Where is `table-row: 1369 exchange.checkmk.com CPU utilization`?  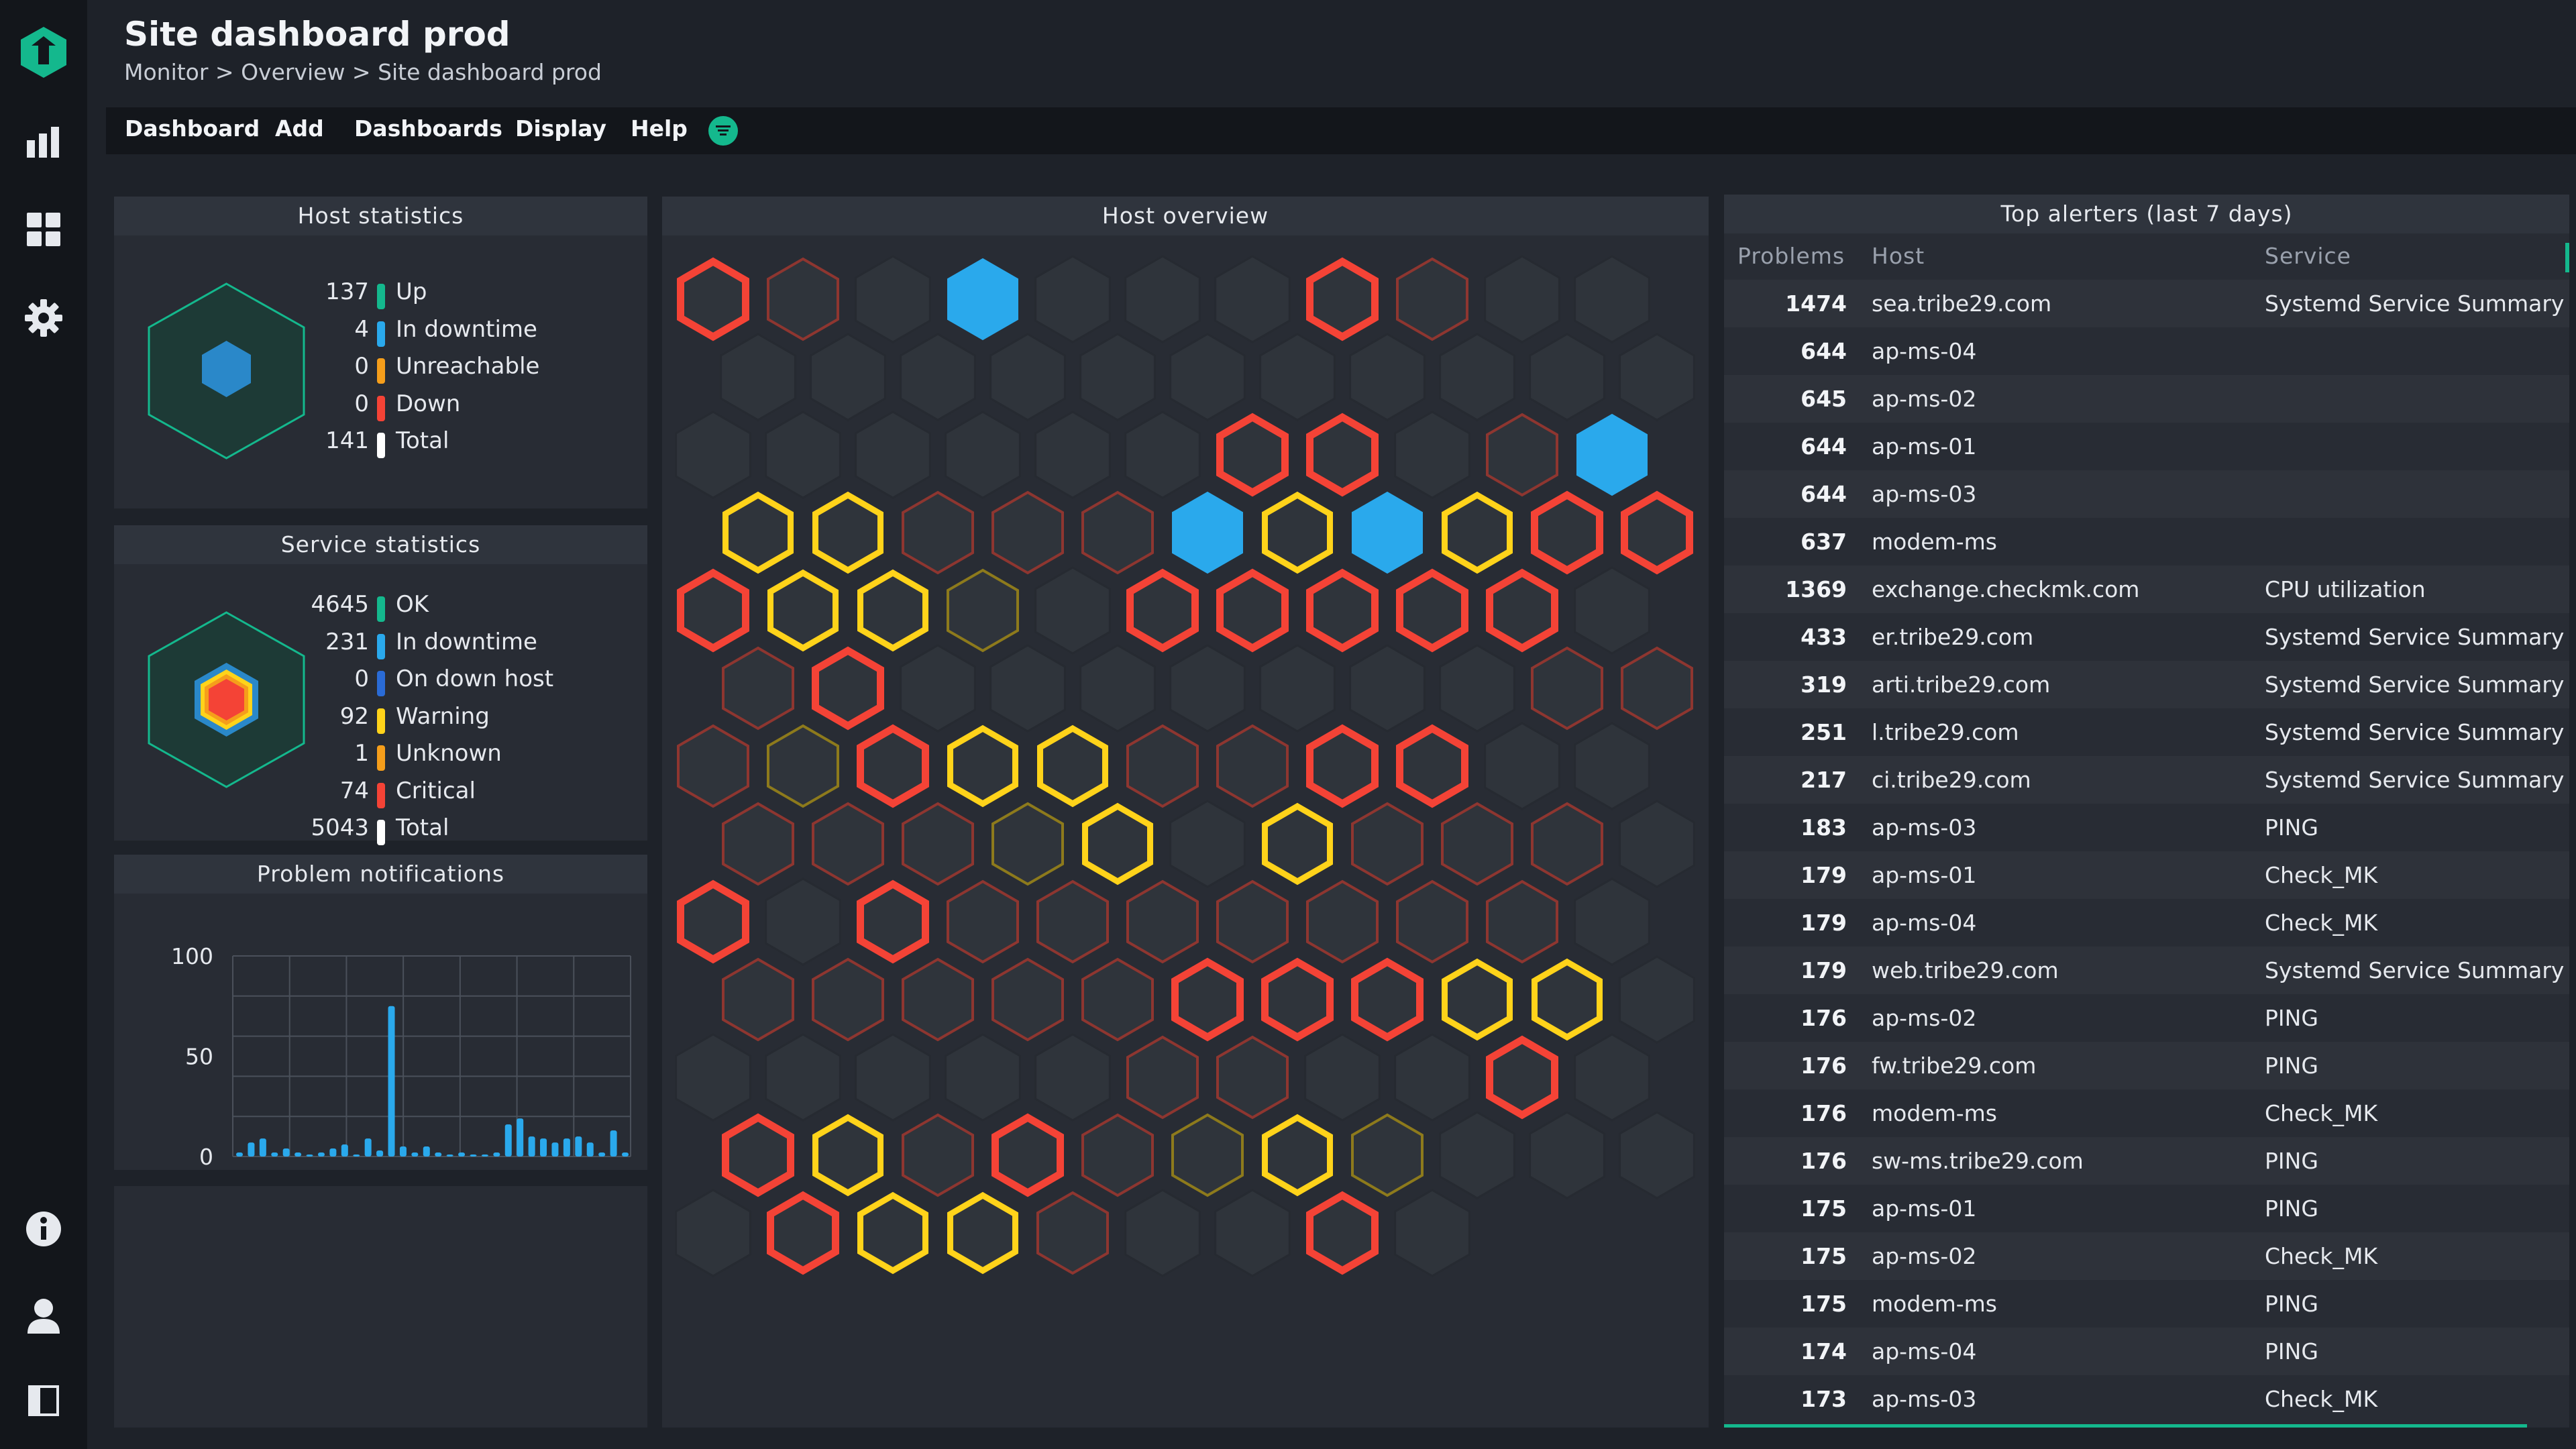
table-row: 1369 exchange.checkmk.com CPU utilization is located at coordinates (2146, 589).